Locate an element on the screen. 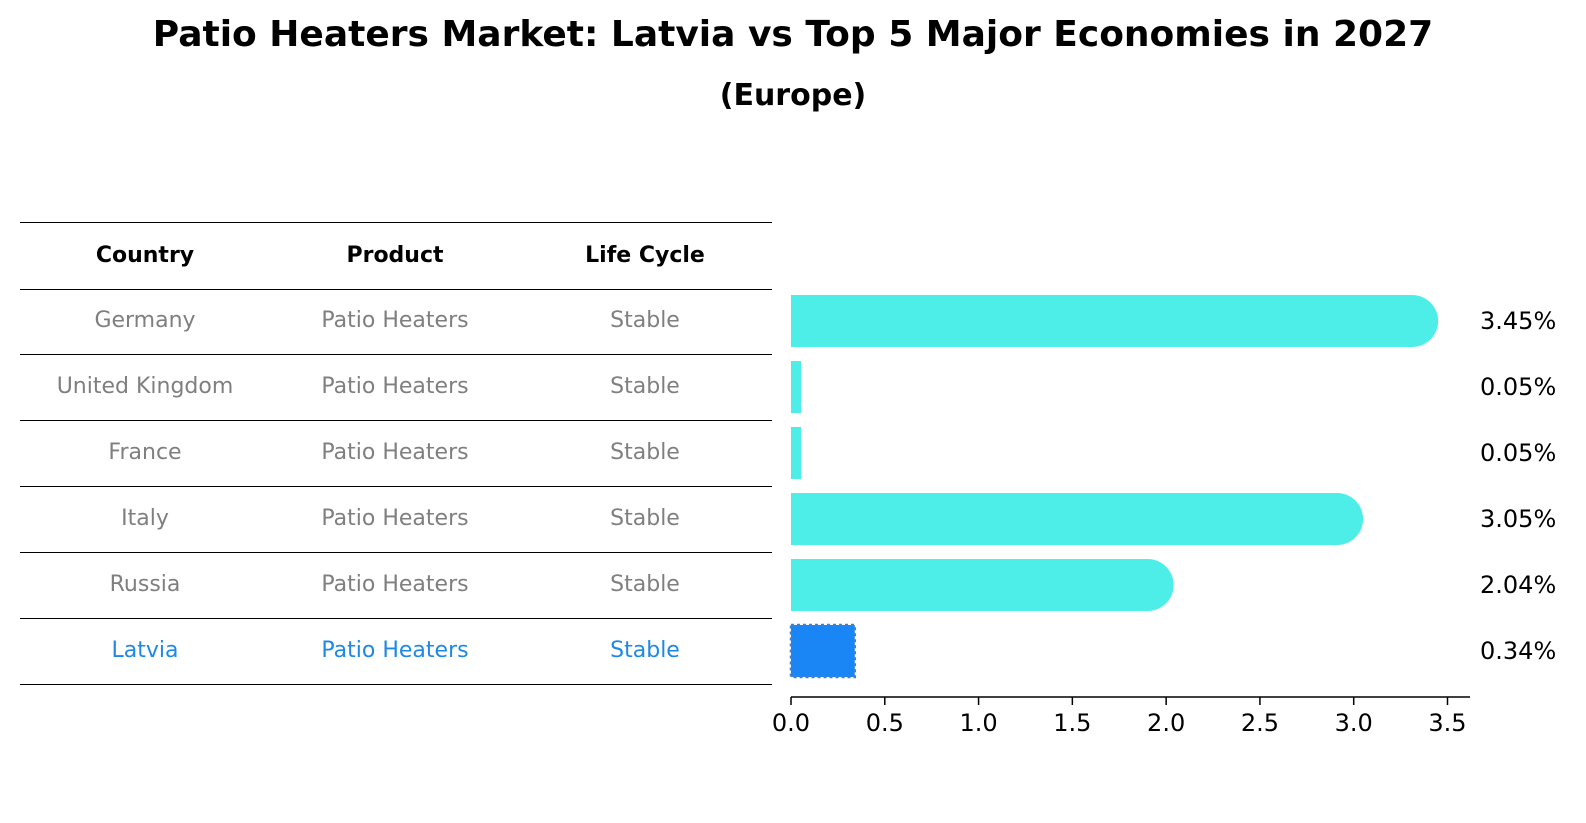 The image size is (1586, 823). country-cell: United Kingdom is located at coordinates (145, 386).